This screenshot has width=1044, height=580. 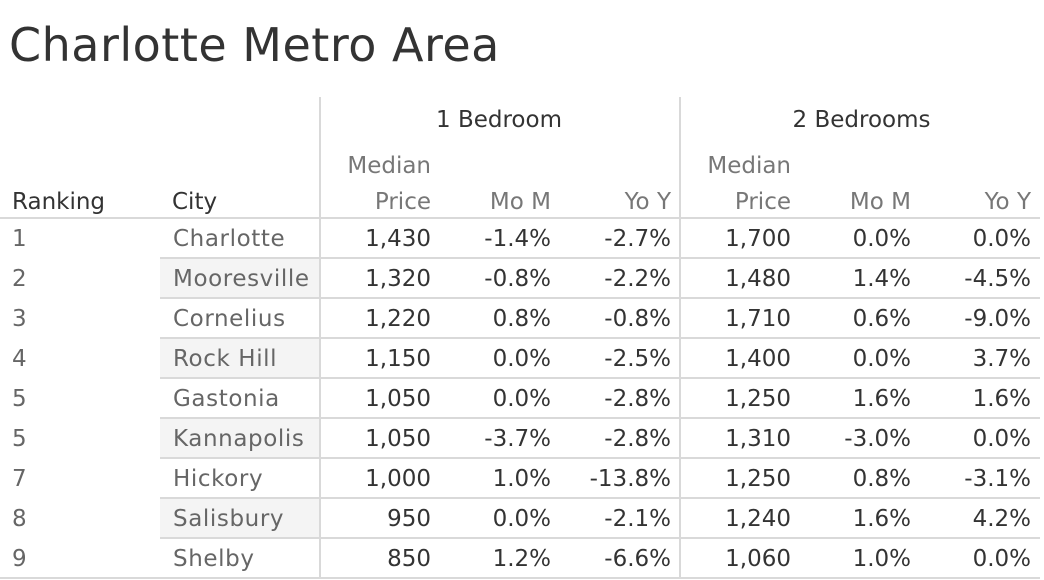 I want to click on value-cell-b2-price: 1,310, so click(x=758, y=439).